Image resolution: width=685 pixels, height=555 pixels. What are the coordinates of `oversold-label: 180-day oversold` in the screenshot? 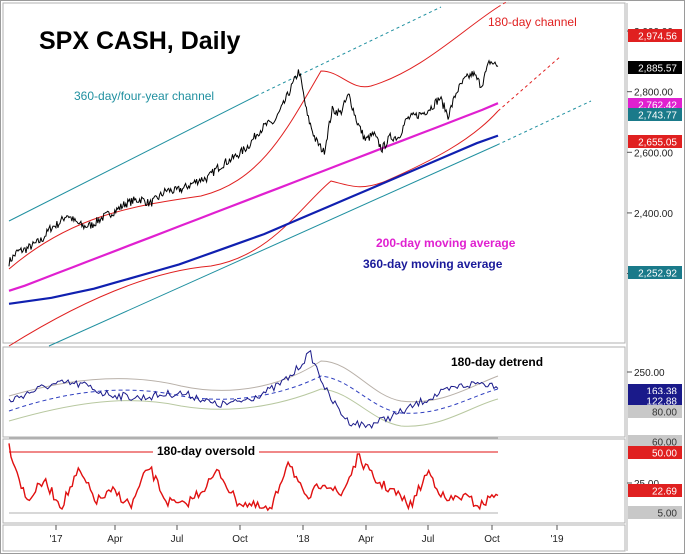 It's located at (206, 451).